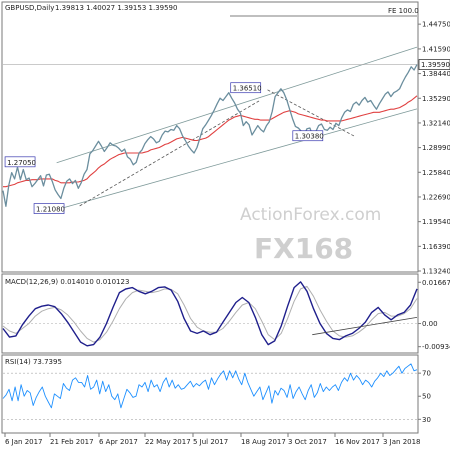  Describe the element at coordinates (307, 442) in the screenshot. I see `x-tick-label: 3 Oct 2017` at that location.